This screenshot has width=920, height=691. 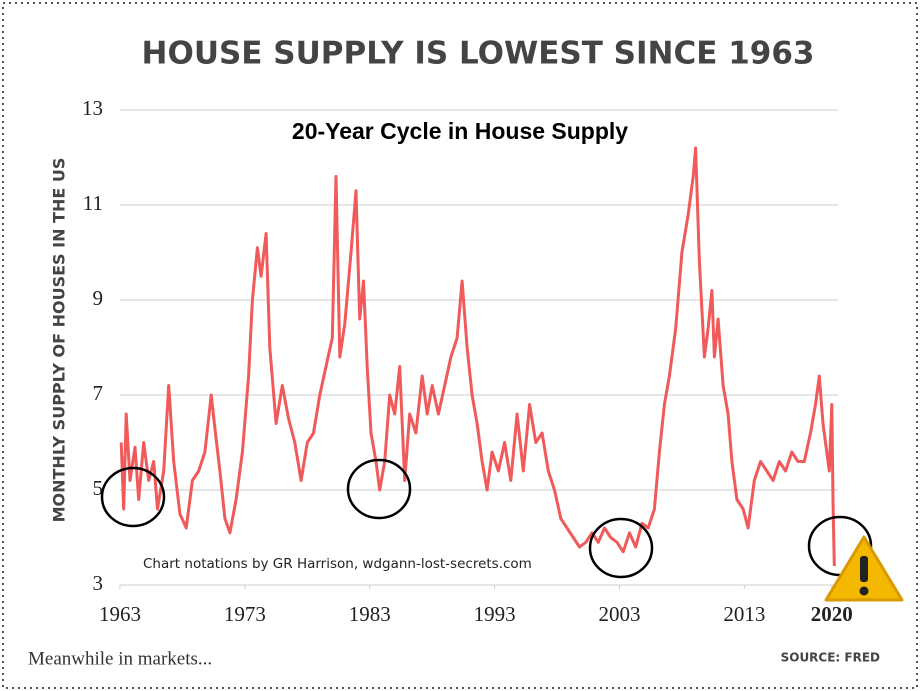 I want to click on x-tick-label: 1973, so click(x=245, y=614).